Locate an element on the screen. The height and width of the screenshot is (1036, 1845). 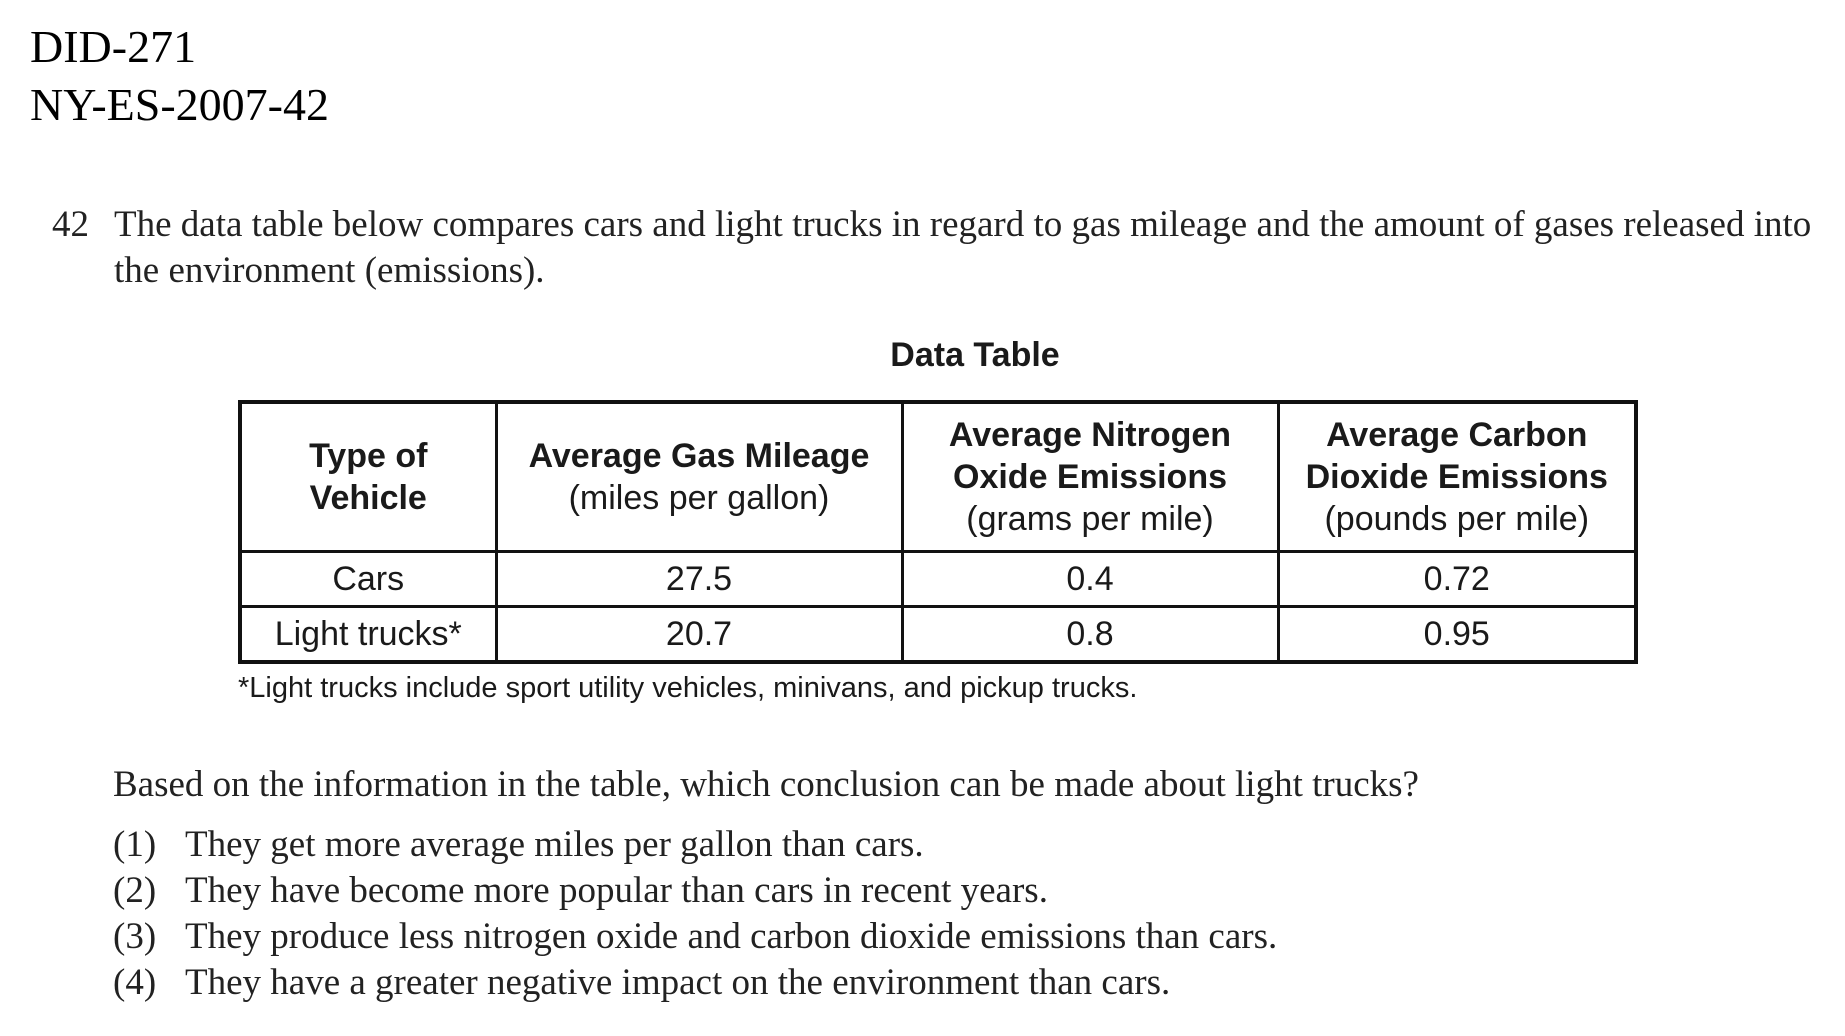
header-label: Type of Vehicle is located at coordinates (368, 477).